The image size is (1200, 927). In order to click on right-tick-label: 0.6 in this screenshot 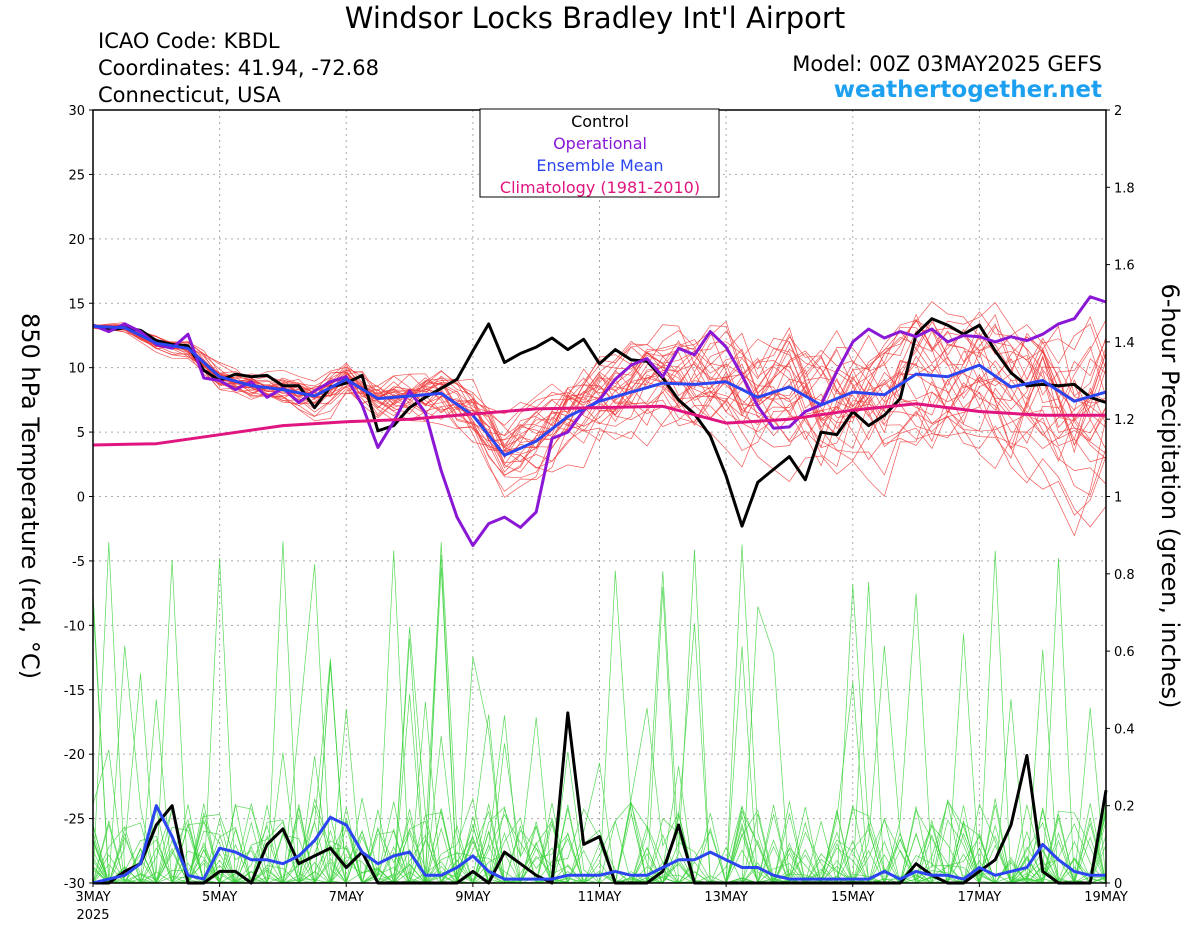, I will do `click(1124, 652)`.